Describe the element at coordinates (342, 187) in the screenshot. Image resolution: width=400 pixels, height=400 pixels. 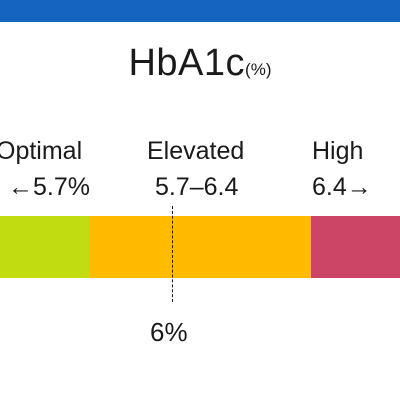
I see `zone-range-high: 6.4→` at that location.